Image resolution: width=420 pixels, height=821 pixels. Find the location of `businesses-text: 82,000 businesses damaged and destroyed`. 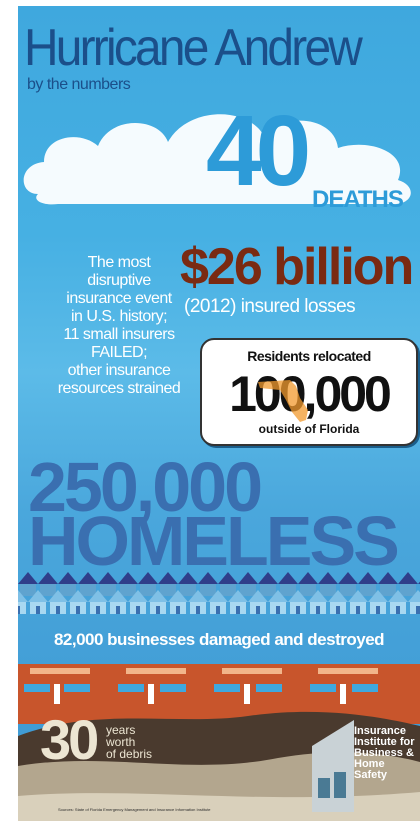

businesses-text: 82,000 businesses damaged and destroyed is located at coordinates (219, 639).